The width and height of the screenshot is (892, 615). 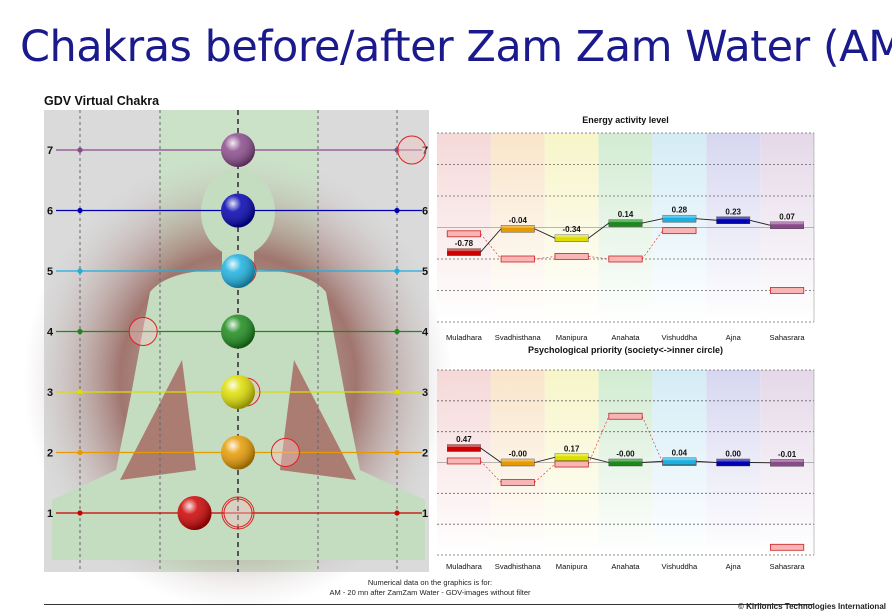 What do you see at coordinates (625, 566) in the screenshot?
I see `category-label-3: Anahata` at bounding box center [625, 566].